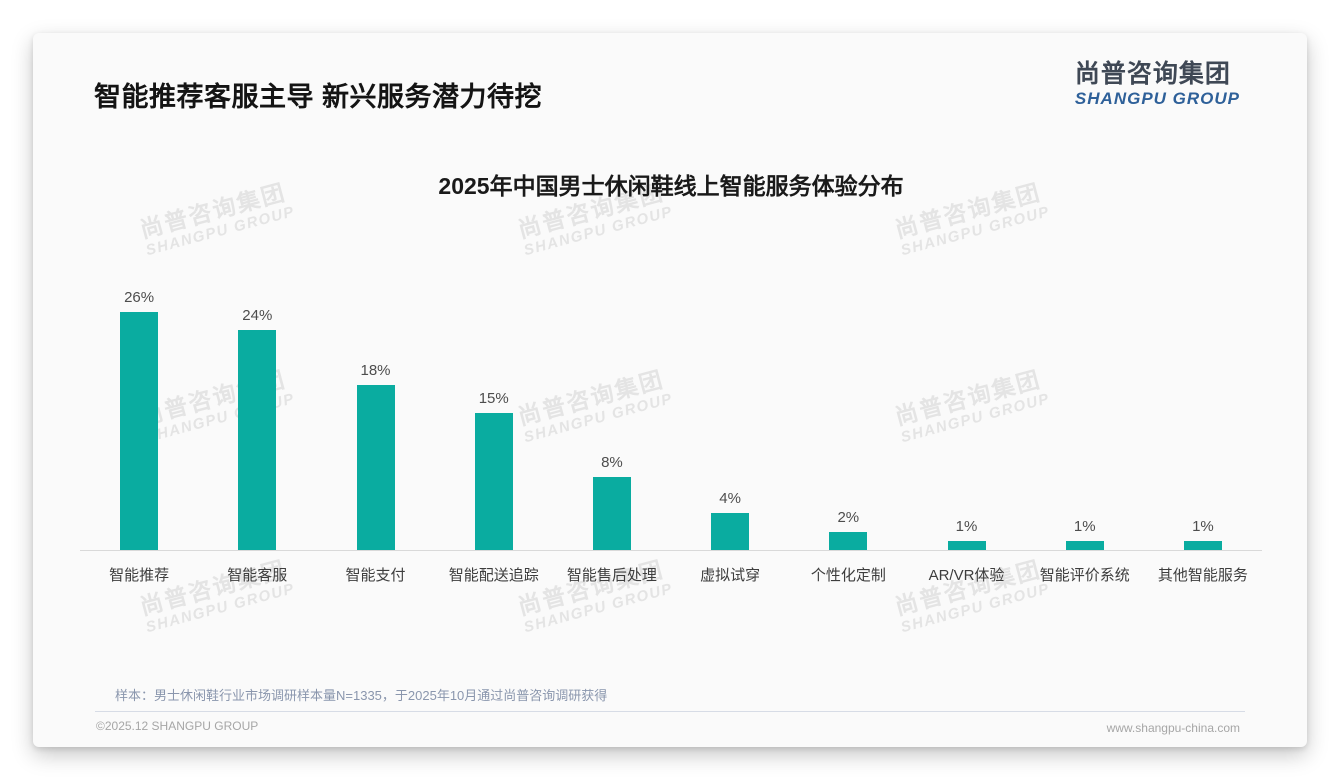 This screenshot has height=780, width=1340. I want to click on category-label: 智能推荐, so click(139, 575).